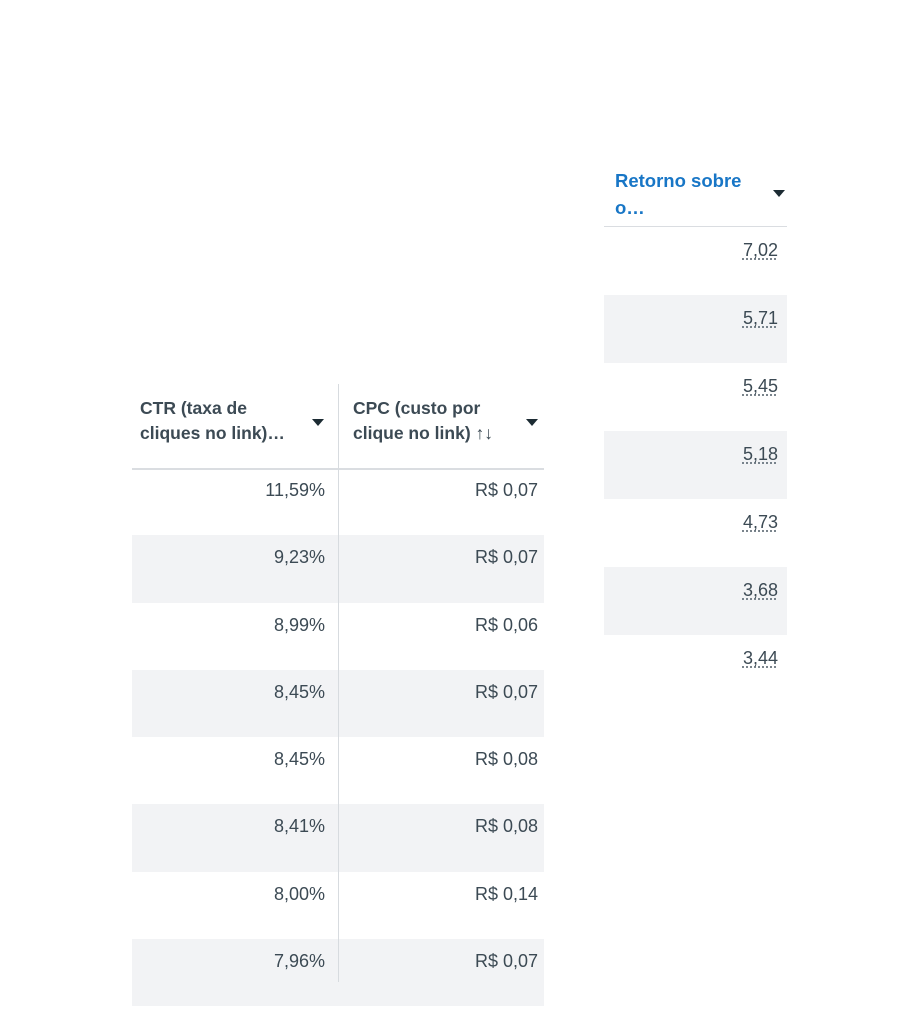  What do you see at coordinates (299, 557) in the screenshot?
I see `ctr-value: 9,23%` at bounding box center [299, 557].